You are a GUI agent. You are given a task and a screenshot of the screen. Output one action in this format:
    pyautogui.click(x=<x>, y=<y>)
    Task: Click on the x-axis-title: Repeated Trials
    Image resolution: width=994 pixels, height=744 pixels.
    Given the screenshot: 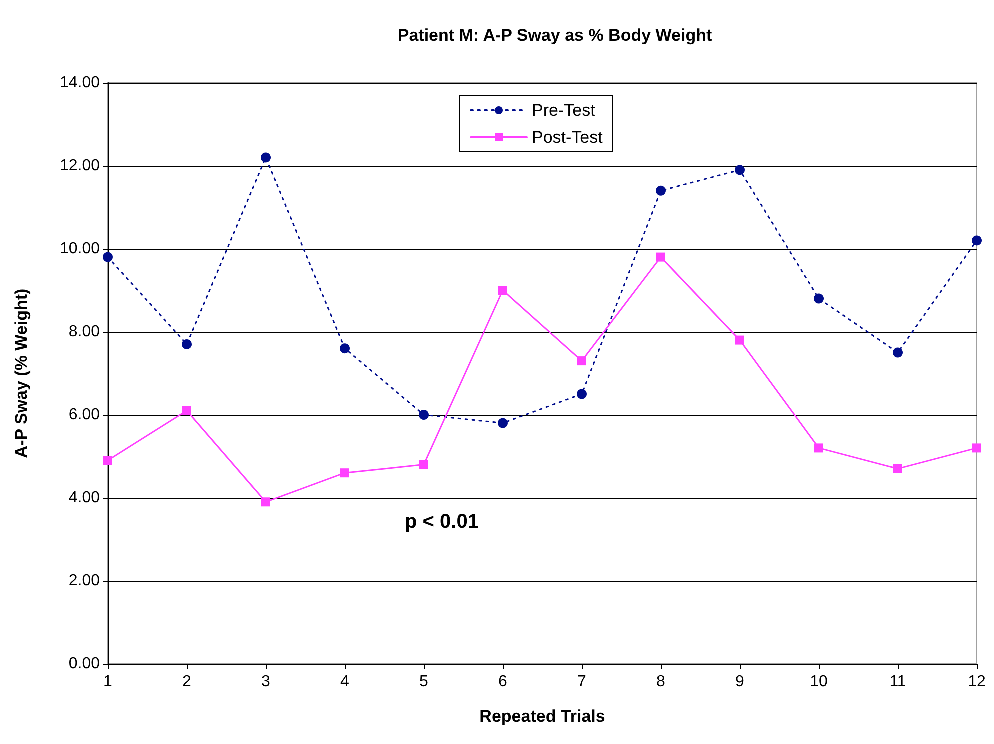 What is the action you would take?
    pyautogui.click(x=543, y=716)
    